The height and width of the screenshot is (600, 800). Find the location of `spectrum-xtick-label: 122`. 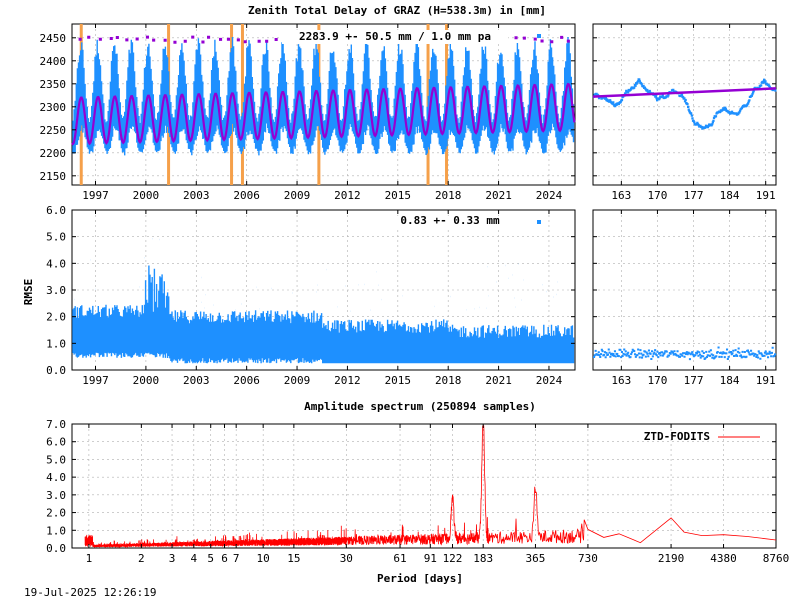

spectrum-xtick-label: 122 is located at coordinates (453, 558).